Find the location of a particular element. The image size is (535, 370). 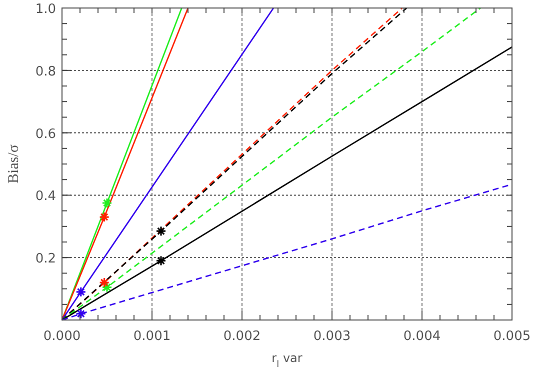

y-tick-label: 0.2 is located at coordinates (45, 259).